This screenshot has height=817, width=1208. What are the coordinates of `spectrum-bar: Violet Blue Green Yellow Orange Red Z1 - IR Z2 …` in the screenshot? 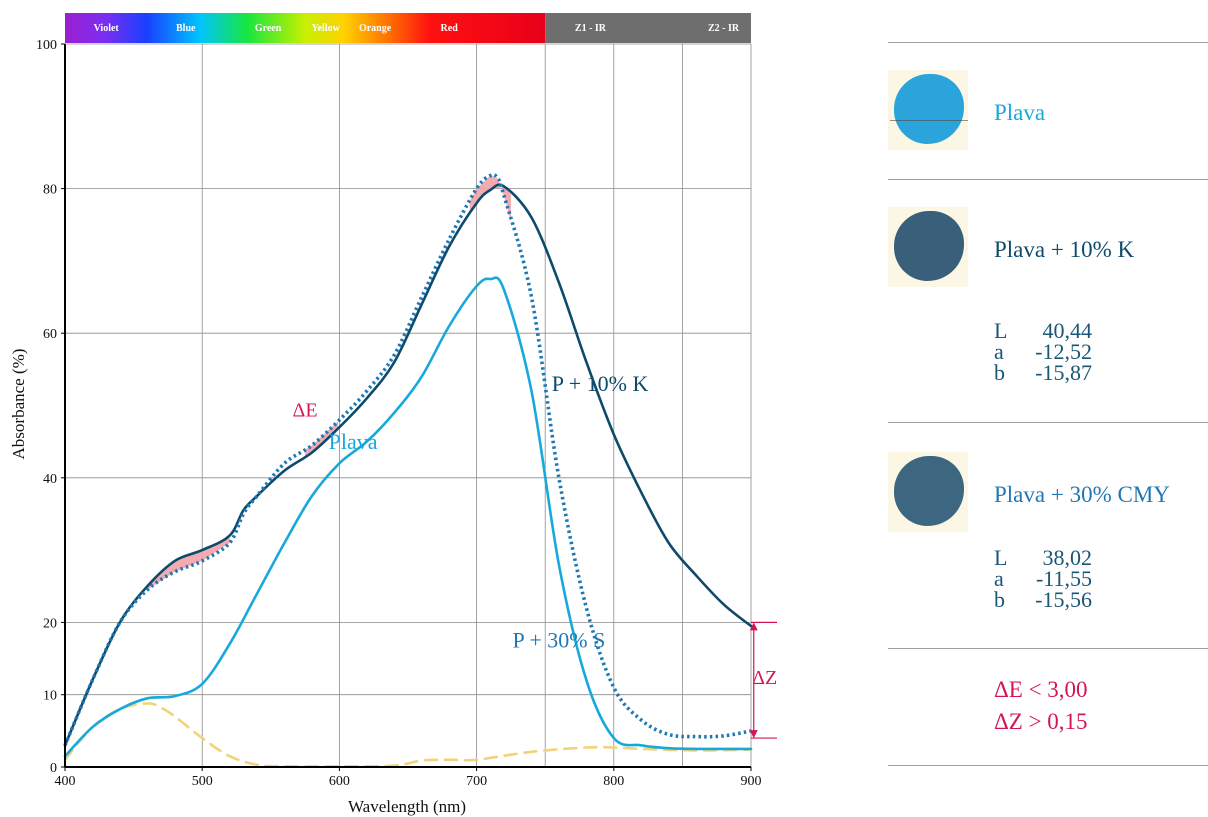 It's located at (408, 28).